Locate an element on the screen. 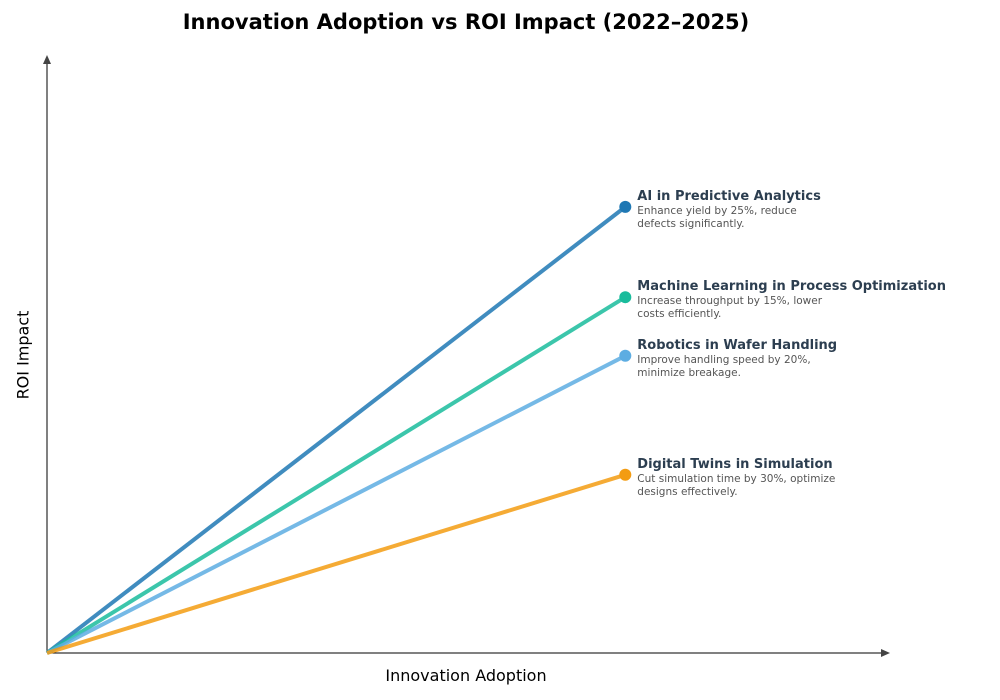 The width and height of the screenshot is (1000, 700). series-name-label: AI in Predictive Analytics is located at coordinates (729, 196).